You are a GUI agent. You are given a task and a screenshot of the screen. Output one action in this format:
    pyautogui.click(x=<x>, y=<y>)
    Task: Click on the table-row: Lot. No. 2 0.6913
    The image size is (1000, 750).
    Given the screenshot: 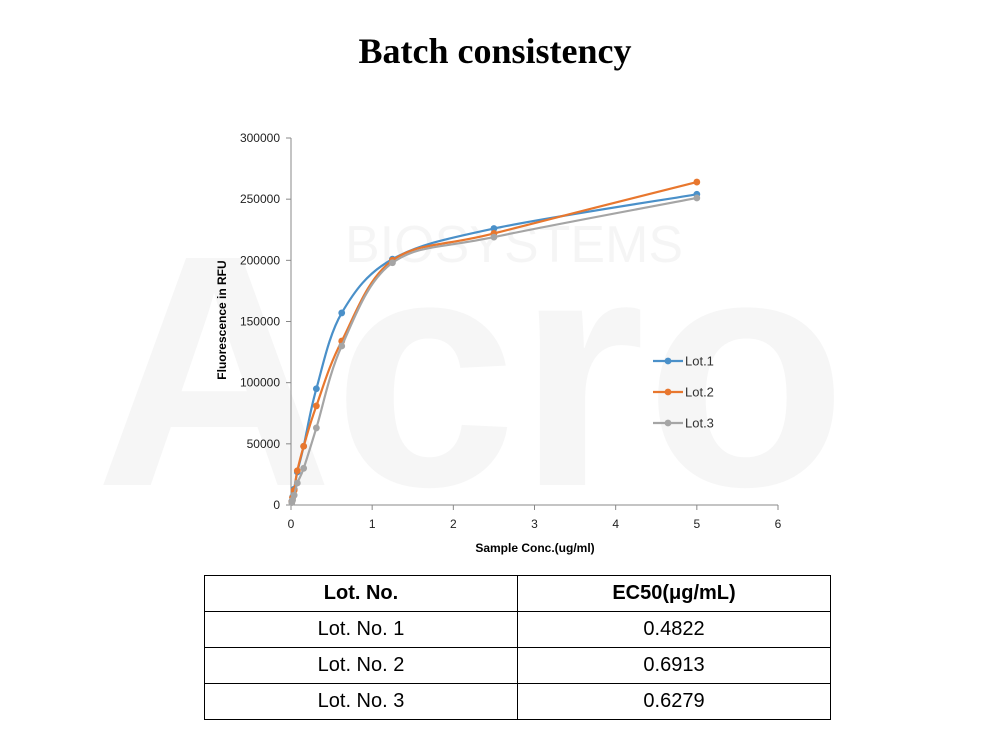 What is the action you would take?
    pyautogui.click(x=517, y=665)
    